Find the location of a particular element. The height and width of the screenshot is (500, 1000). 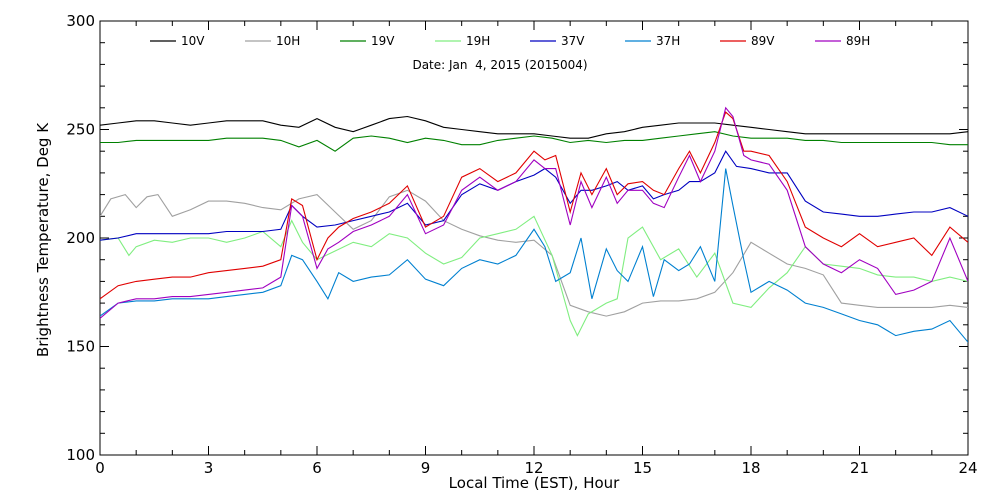

legend-label-37v: 37V is located at coordinates (573, 41).